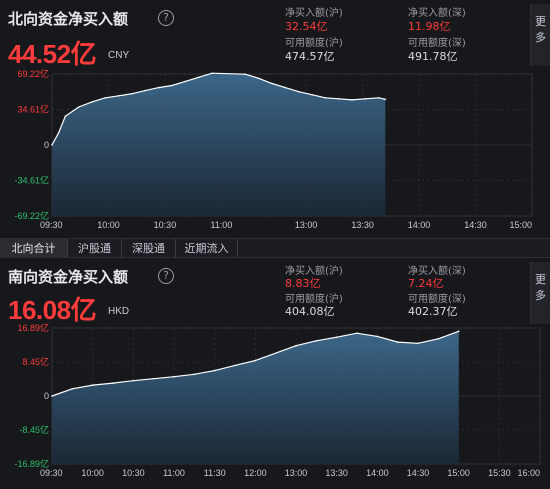 The width and height of the screenshot is (550, 489). I want to click on southbound-sz-quota-label: 可用额度(深), so click(437, 299).